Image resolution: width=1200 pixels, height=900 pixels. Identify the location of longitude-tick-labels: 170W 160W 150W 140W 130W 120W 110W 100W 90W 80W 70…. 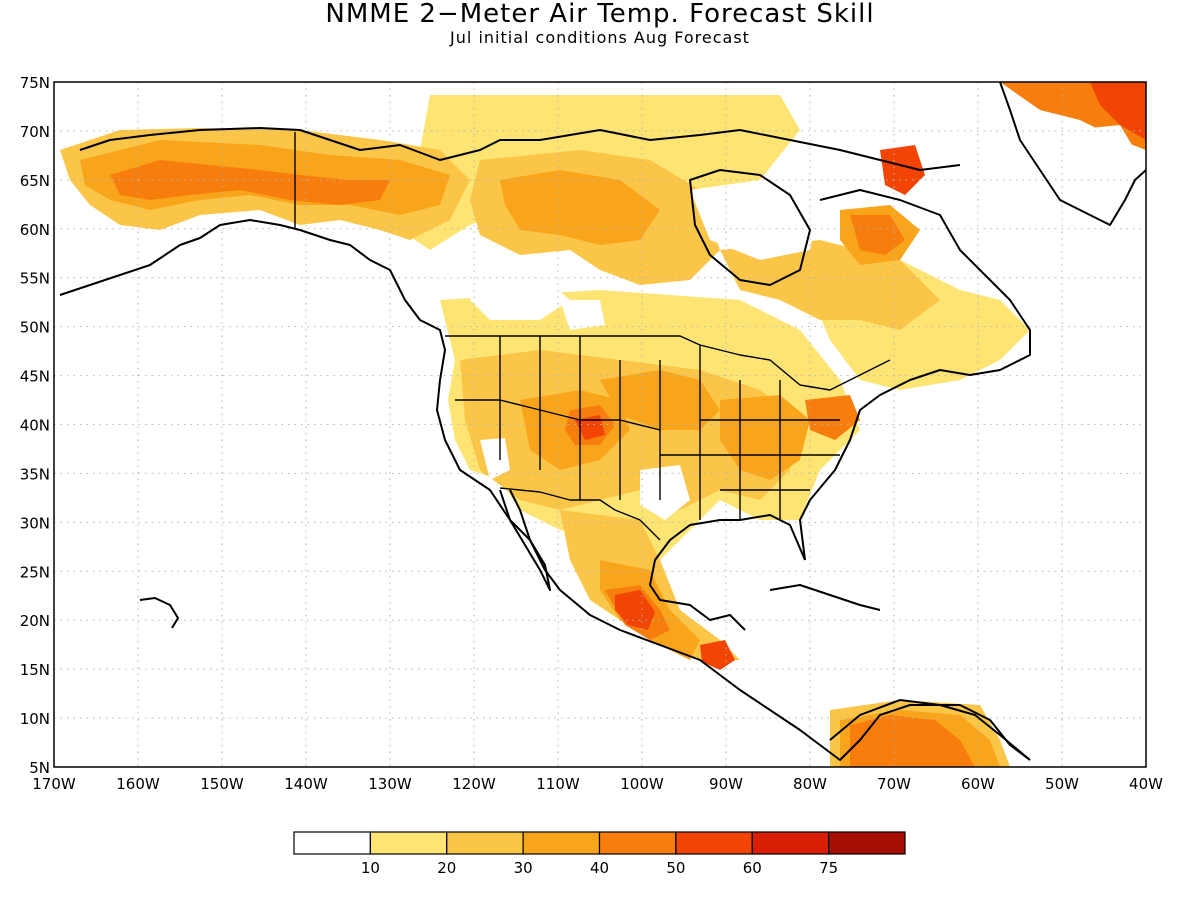
(597, 784).